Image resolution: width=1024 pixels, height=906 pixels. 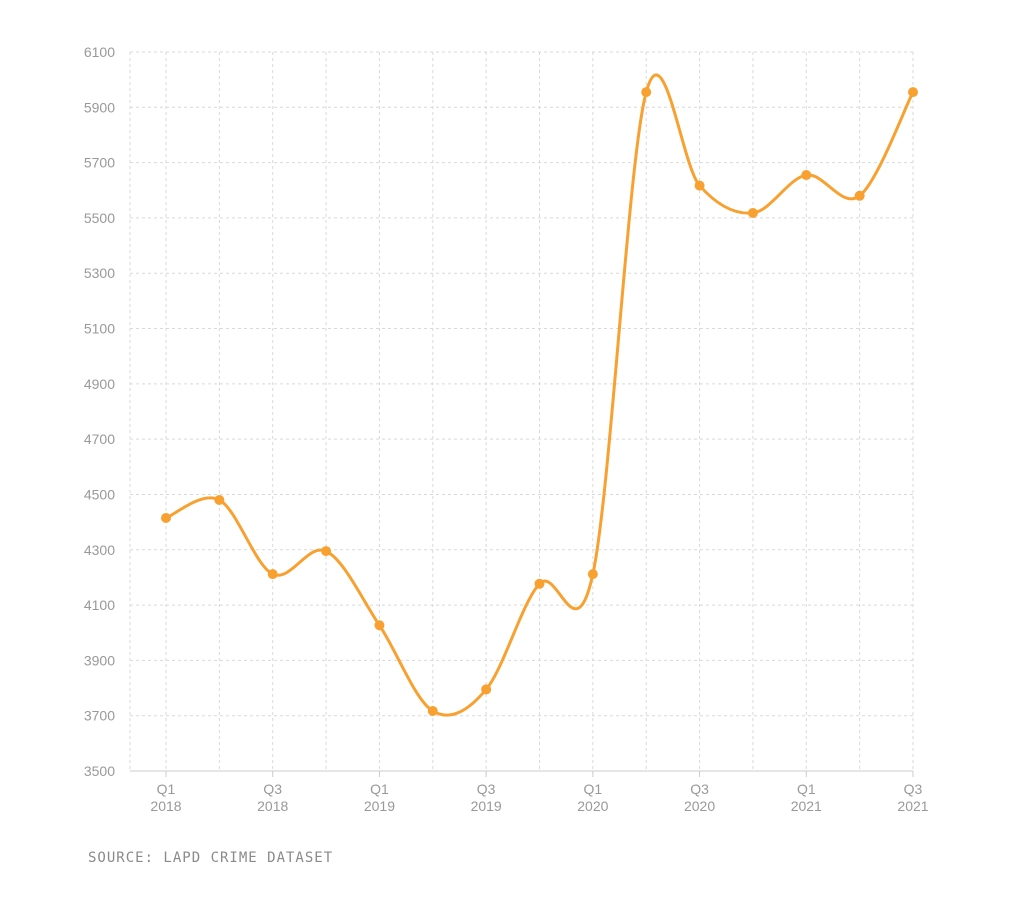 What do you see at coordinates (99, 163) in the screenshot?
I see `y-tick-label: 5700` at bounding box center [99, 163].